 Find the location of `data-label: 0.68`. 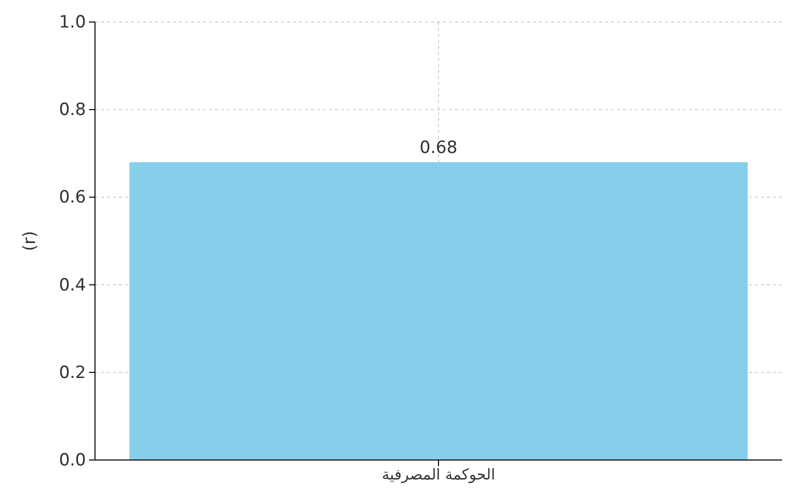

data-label: 0.68 is located at coordinates (439, 148).